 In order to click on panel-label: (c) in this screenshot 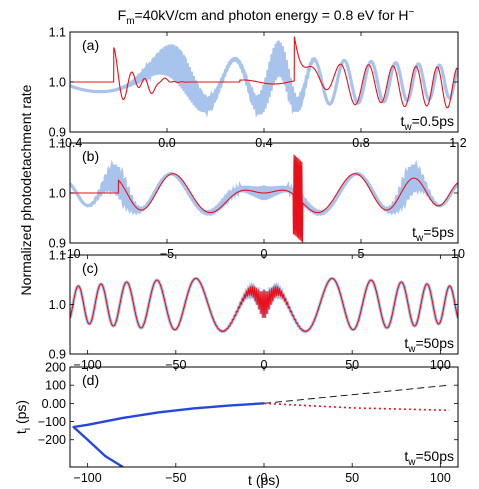, I will do `click(90, 268)`.